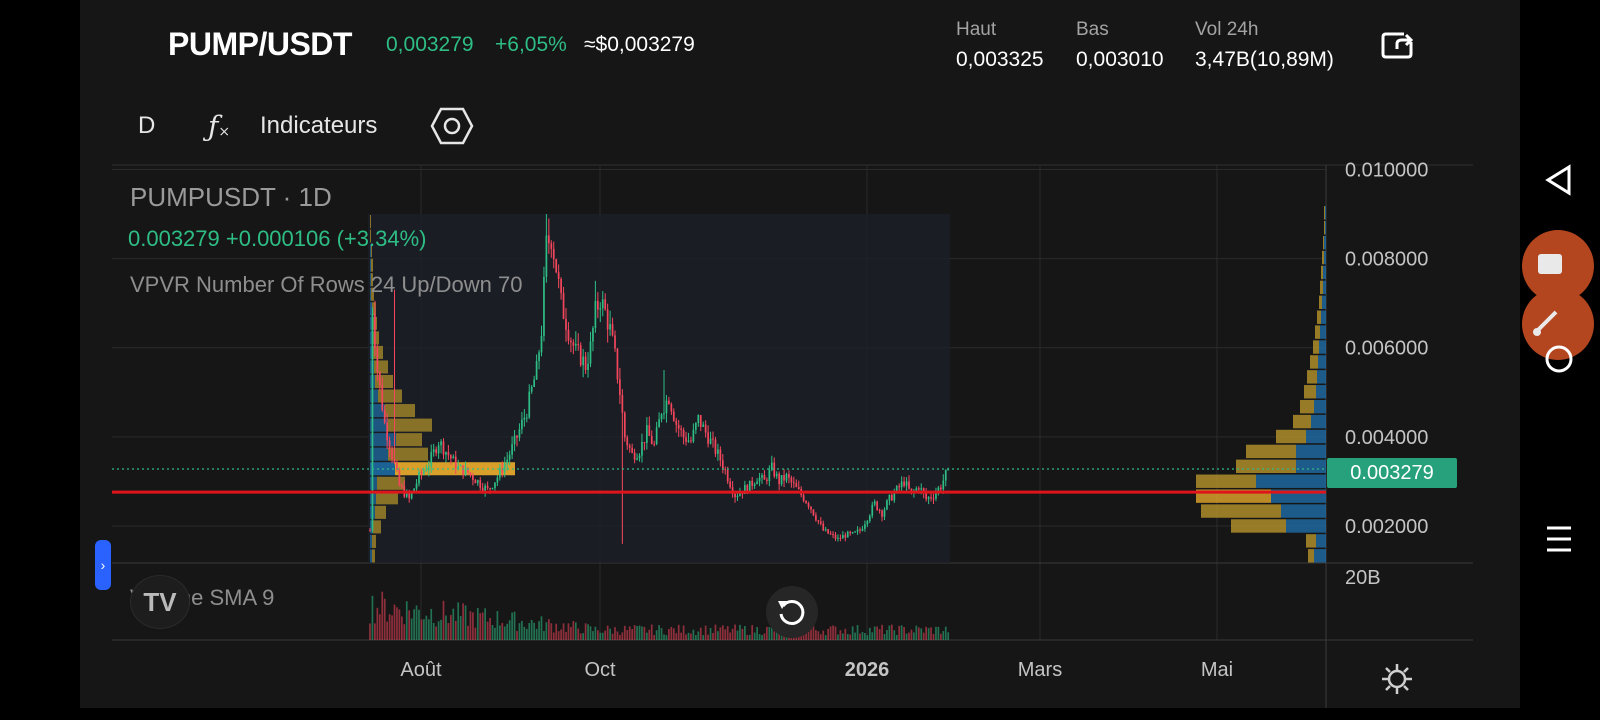 The image size is (1600, 720). I want to click on timeframe-button: D, so click(147, 125).